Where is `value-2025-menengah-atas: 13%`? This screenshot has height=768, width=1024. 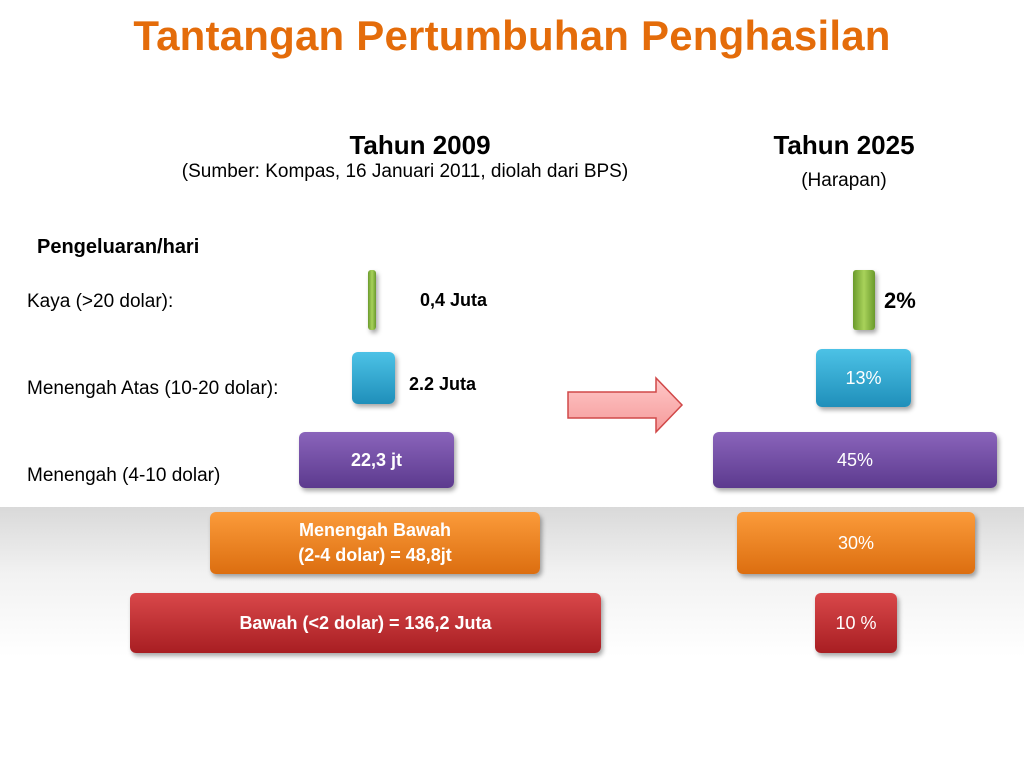
value-2025-menengah-atas: 13% is located at coordinates (863, 377).